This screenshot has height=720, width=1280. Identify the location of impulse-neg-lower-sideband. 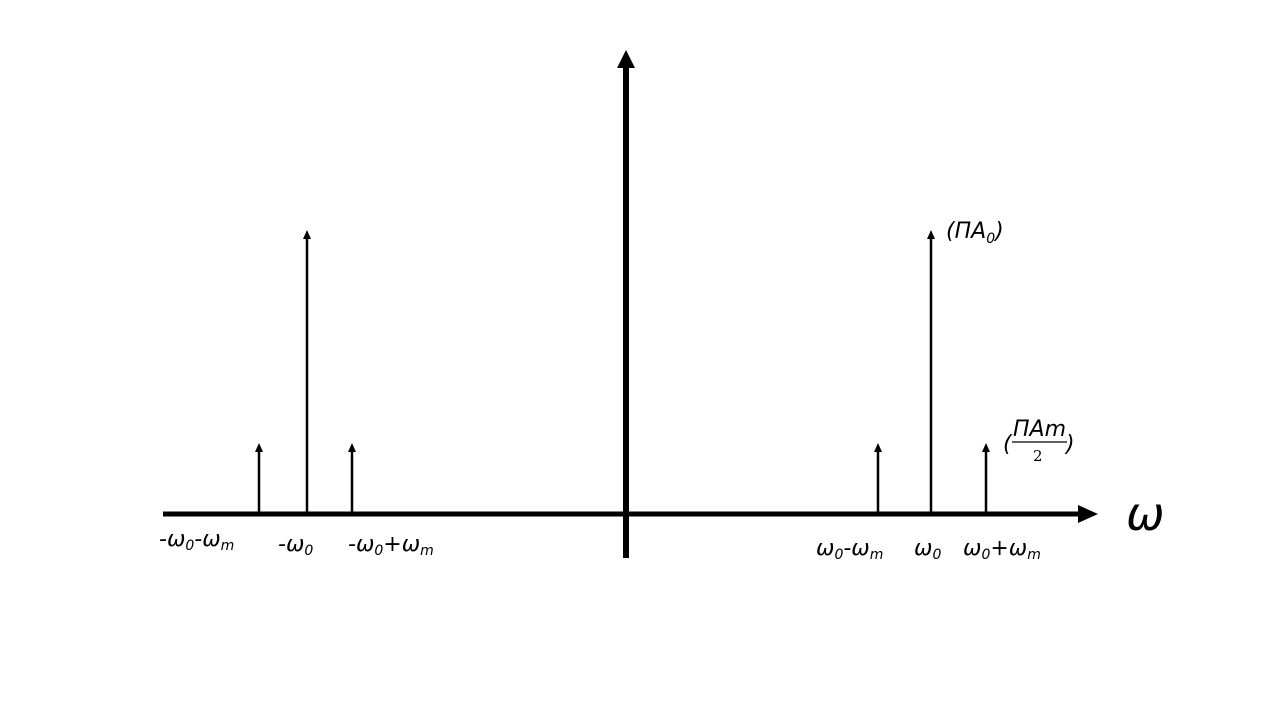
(259, 478).